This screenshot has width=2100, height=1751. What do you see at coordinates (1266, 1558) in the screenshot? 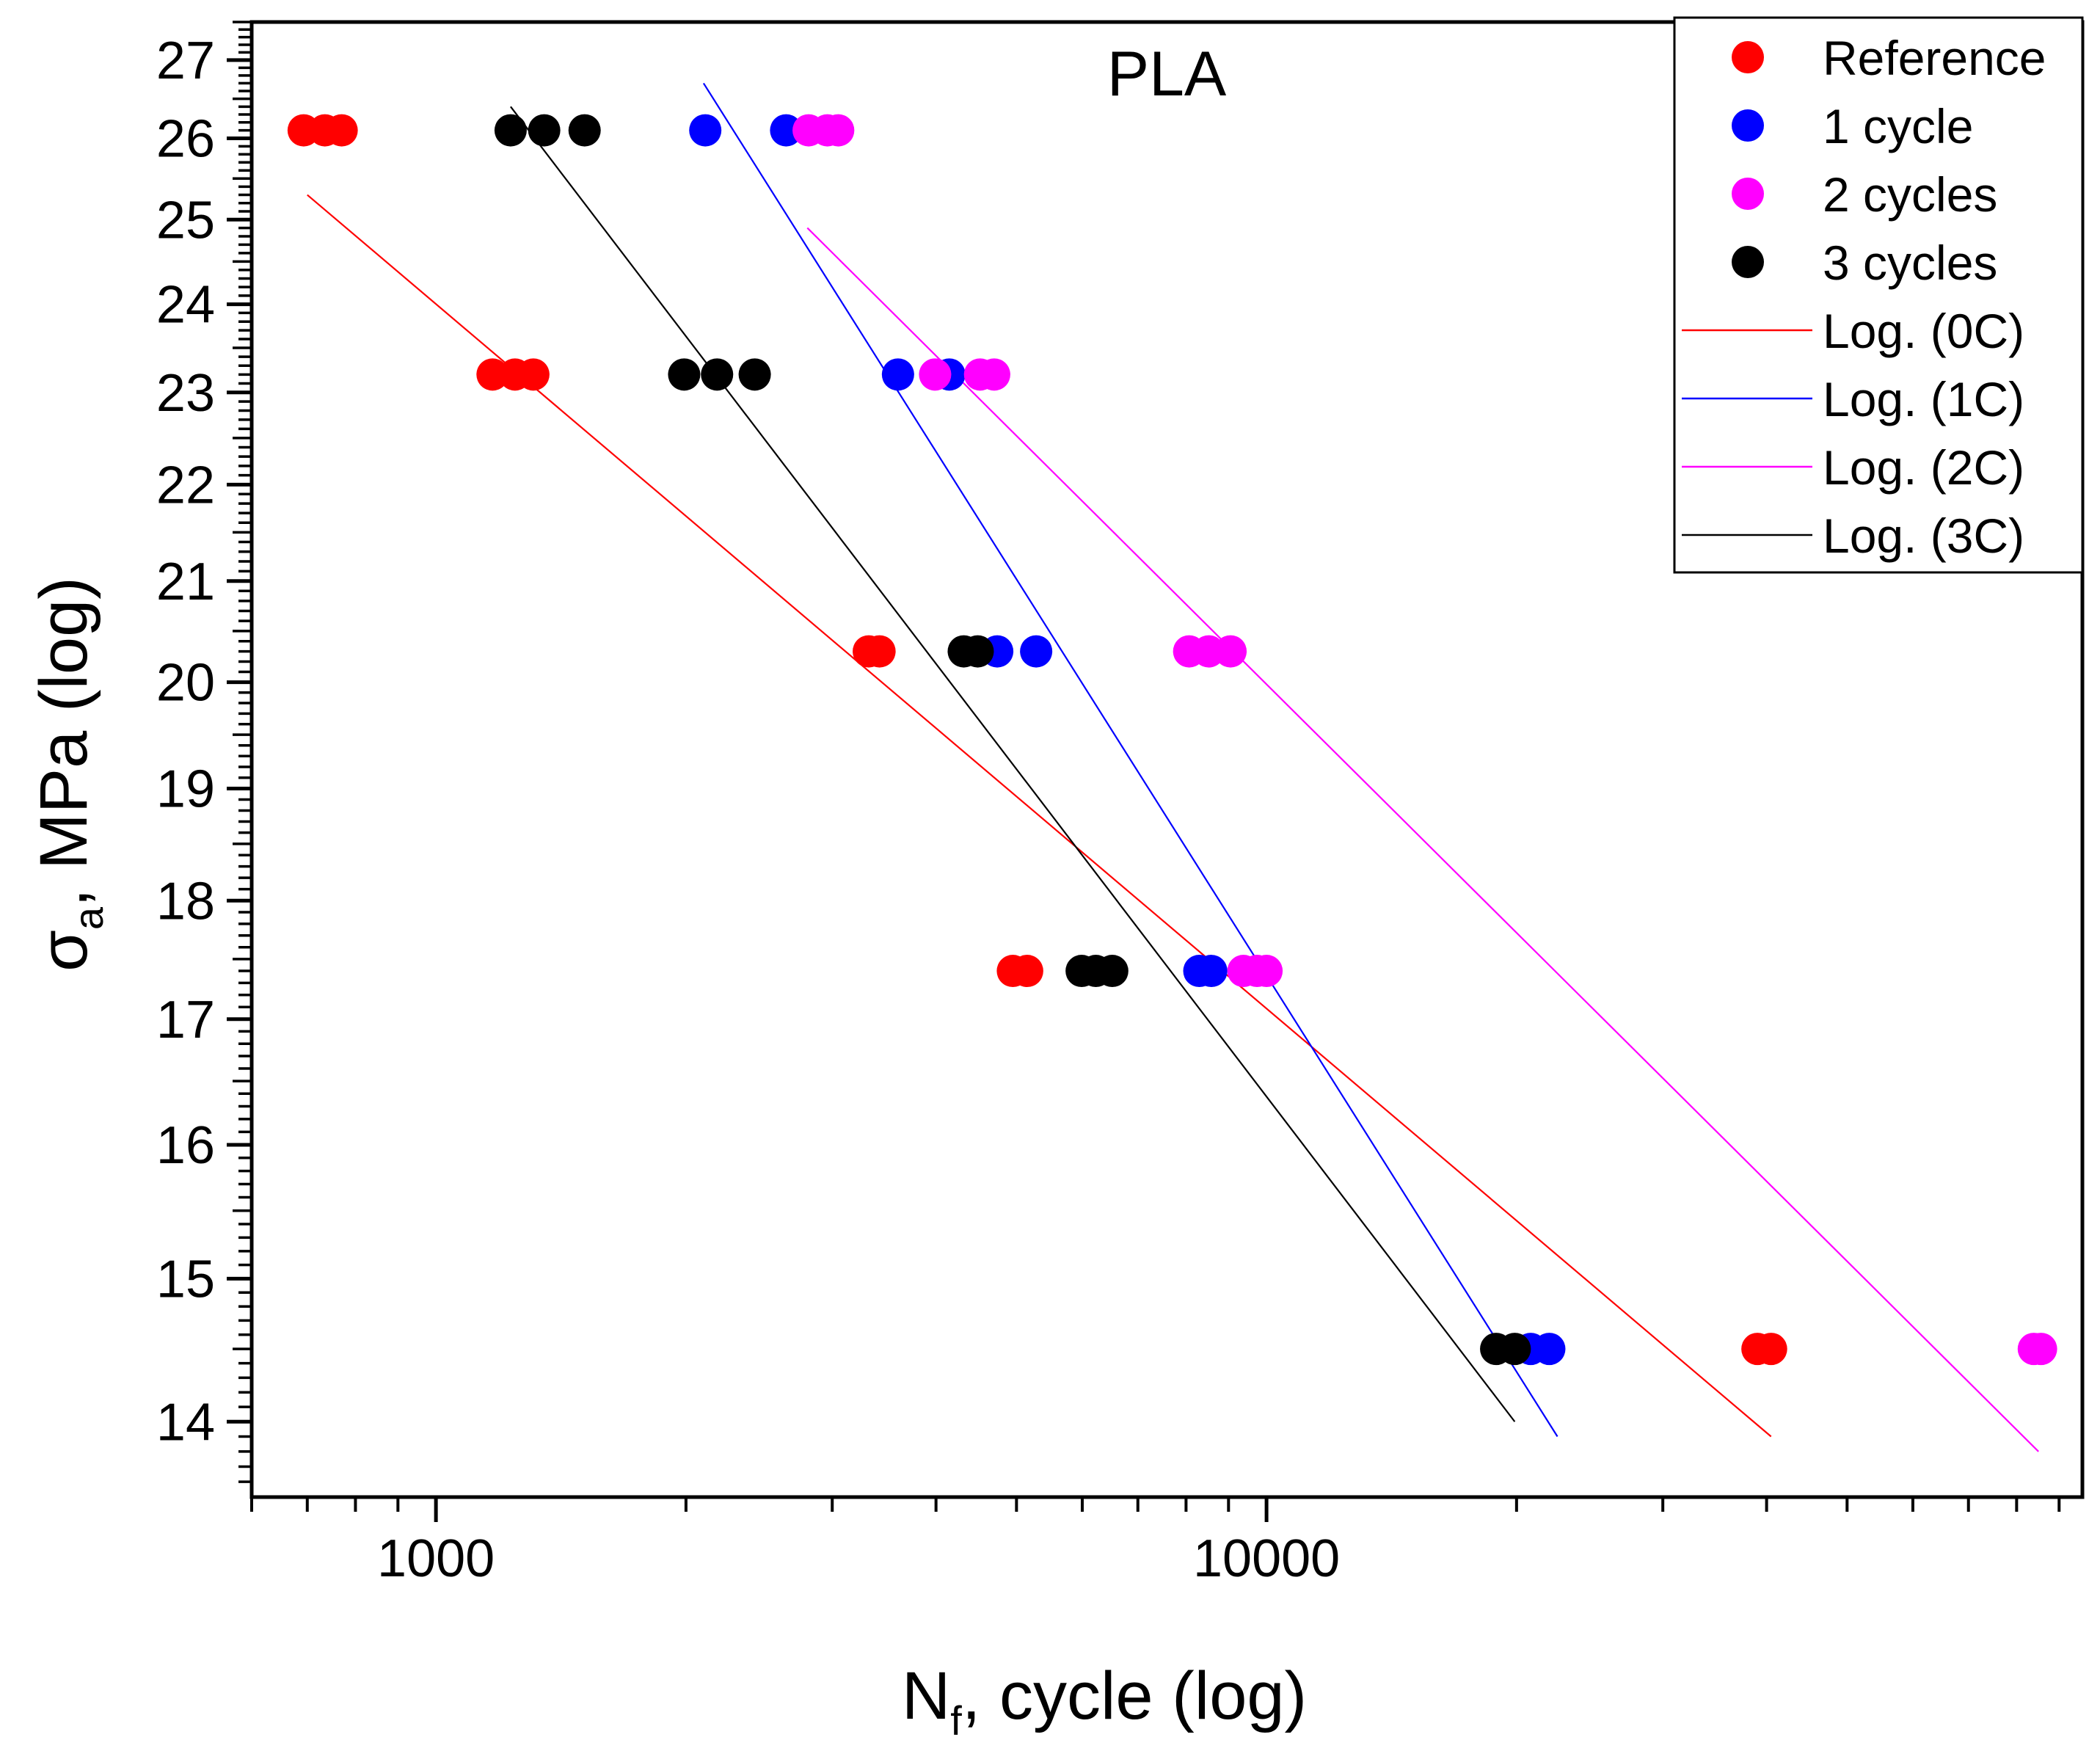
I see `x-tick-label: 10000` at bounding box center [1266, 1558].